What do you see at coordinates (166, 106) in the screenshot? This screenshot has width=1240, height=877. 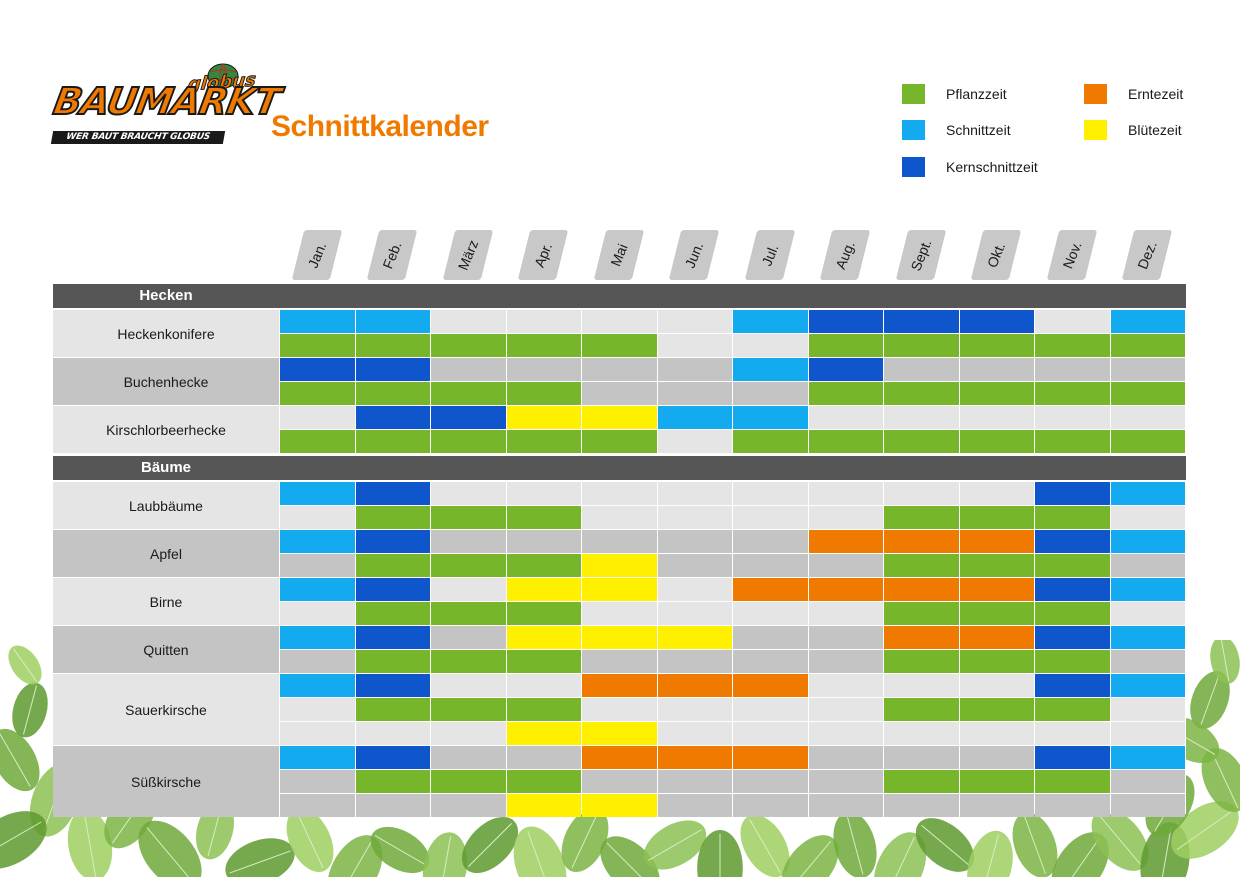 I see `baumarkt-globus-logo: globus BAUMARKT WER BAUT BRAUCHT GLOBUS` at bounding box center [166, 106].